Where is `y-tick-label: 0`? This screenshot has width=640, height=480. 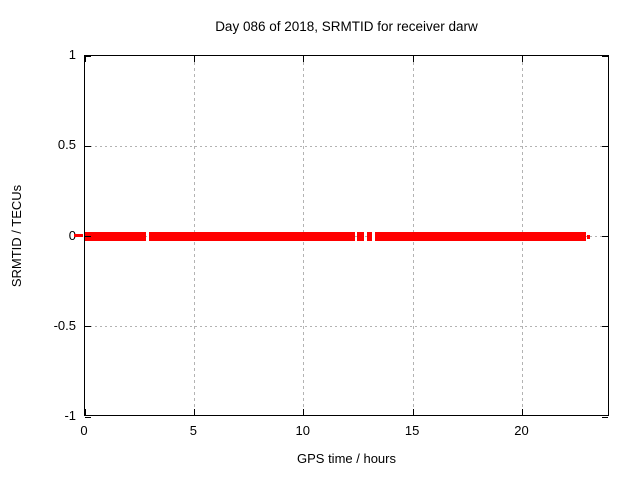
y-tick-label: 0 is located at coordinates (72, 235).